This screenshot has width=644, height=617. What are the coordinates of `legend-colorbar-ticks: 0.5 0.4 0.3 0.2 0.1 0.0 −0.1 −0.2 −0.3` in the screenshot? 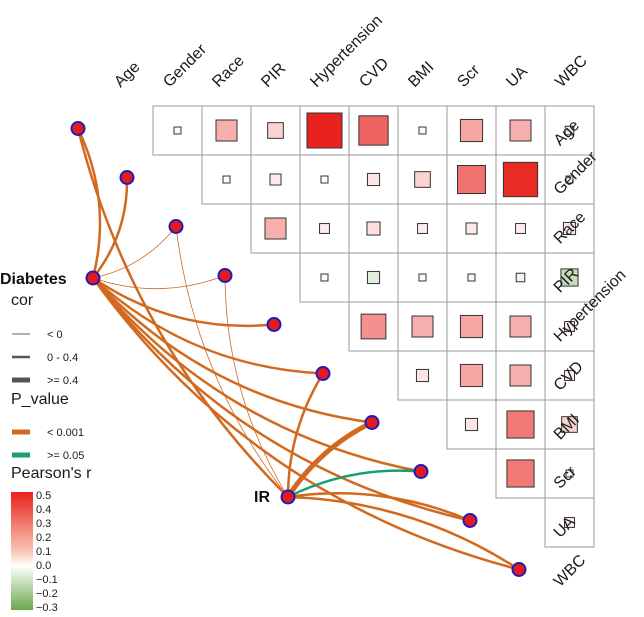 It's located at (47, 552).